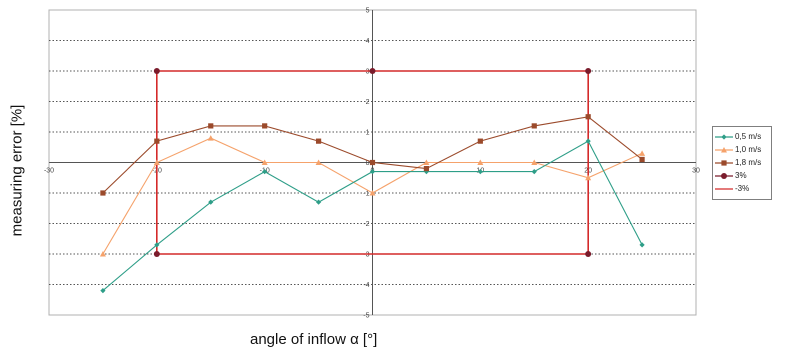 This screenshot has height=354, width=787. I want to click on legend-item: 3%, so click(743, 175).